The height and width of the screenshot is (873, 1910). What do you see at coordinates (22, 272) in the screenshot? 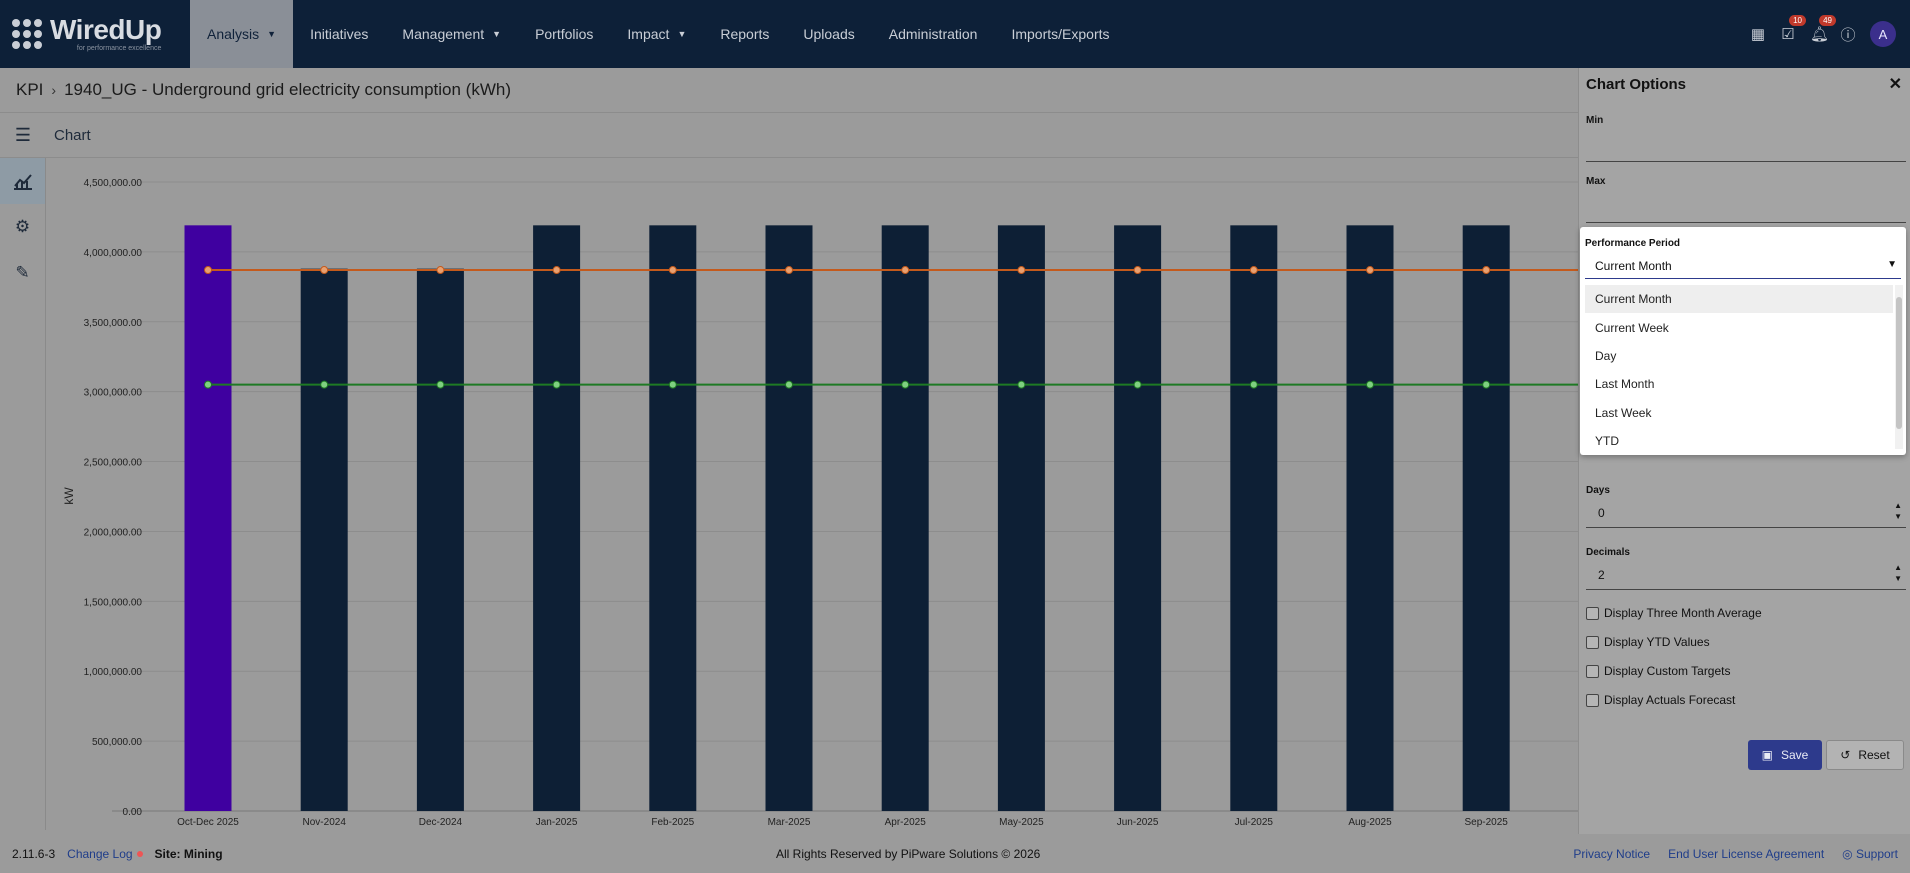
I see `edit-icon: ✎` at bounding box center [22, 272].